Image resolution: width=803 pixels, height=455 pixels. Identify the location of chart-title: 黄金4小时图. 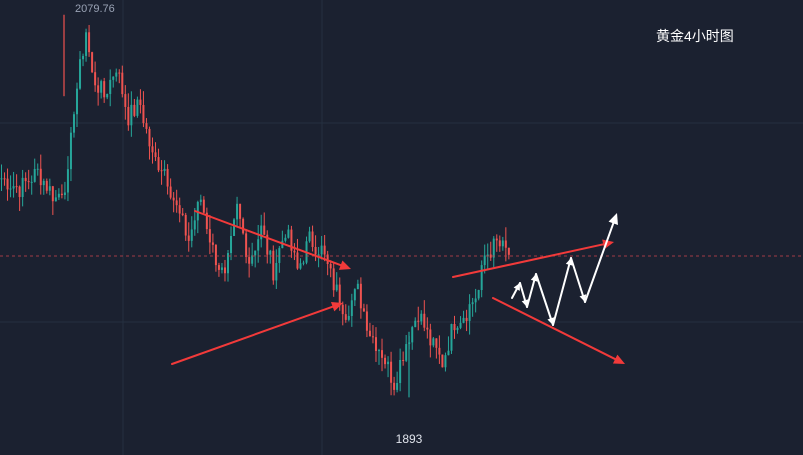
(695, 36).